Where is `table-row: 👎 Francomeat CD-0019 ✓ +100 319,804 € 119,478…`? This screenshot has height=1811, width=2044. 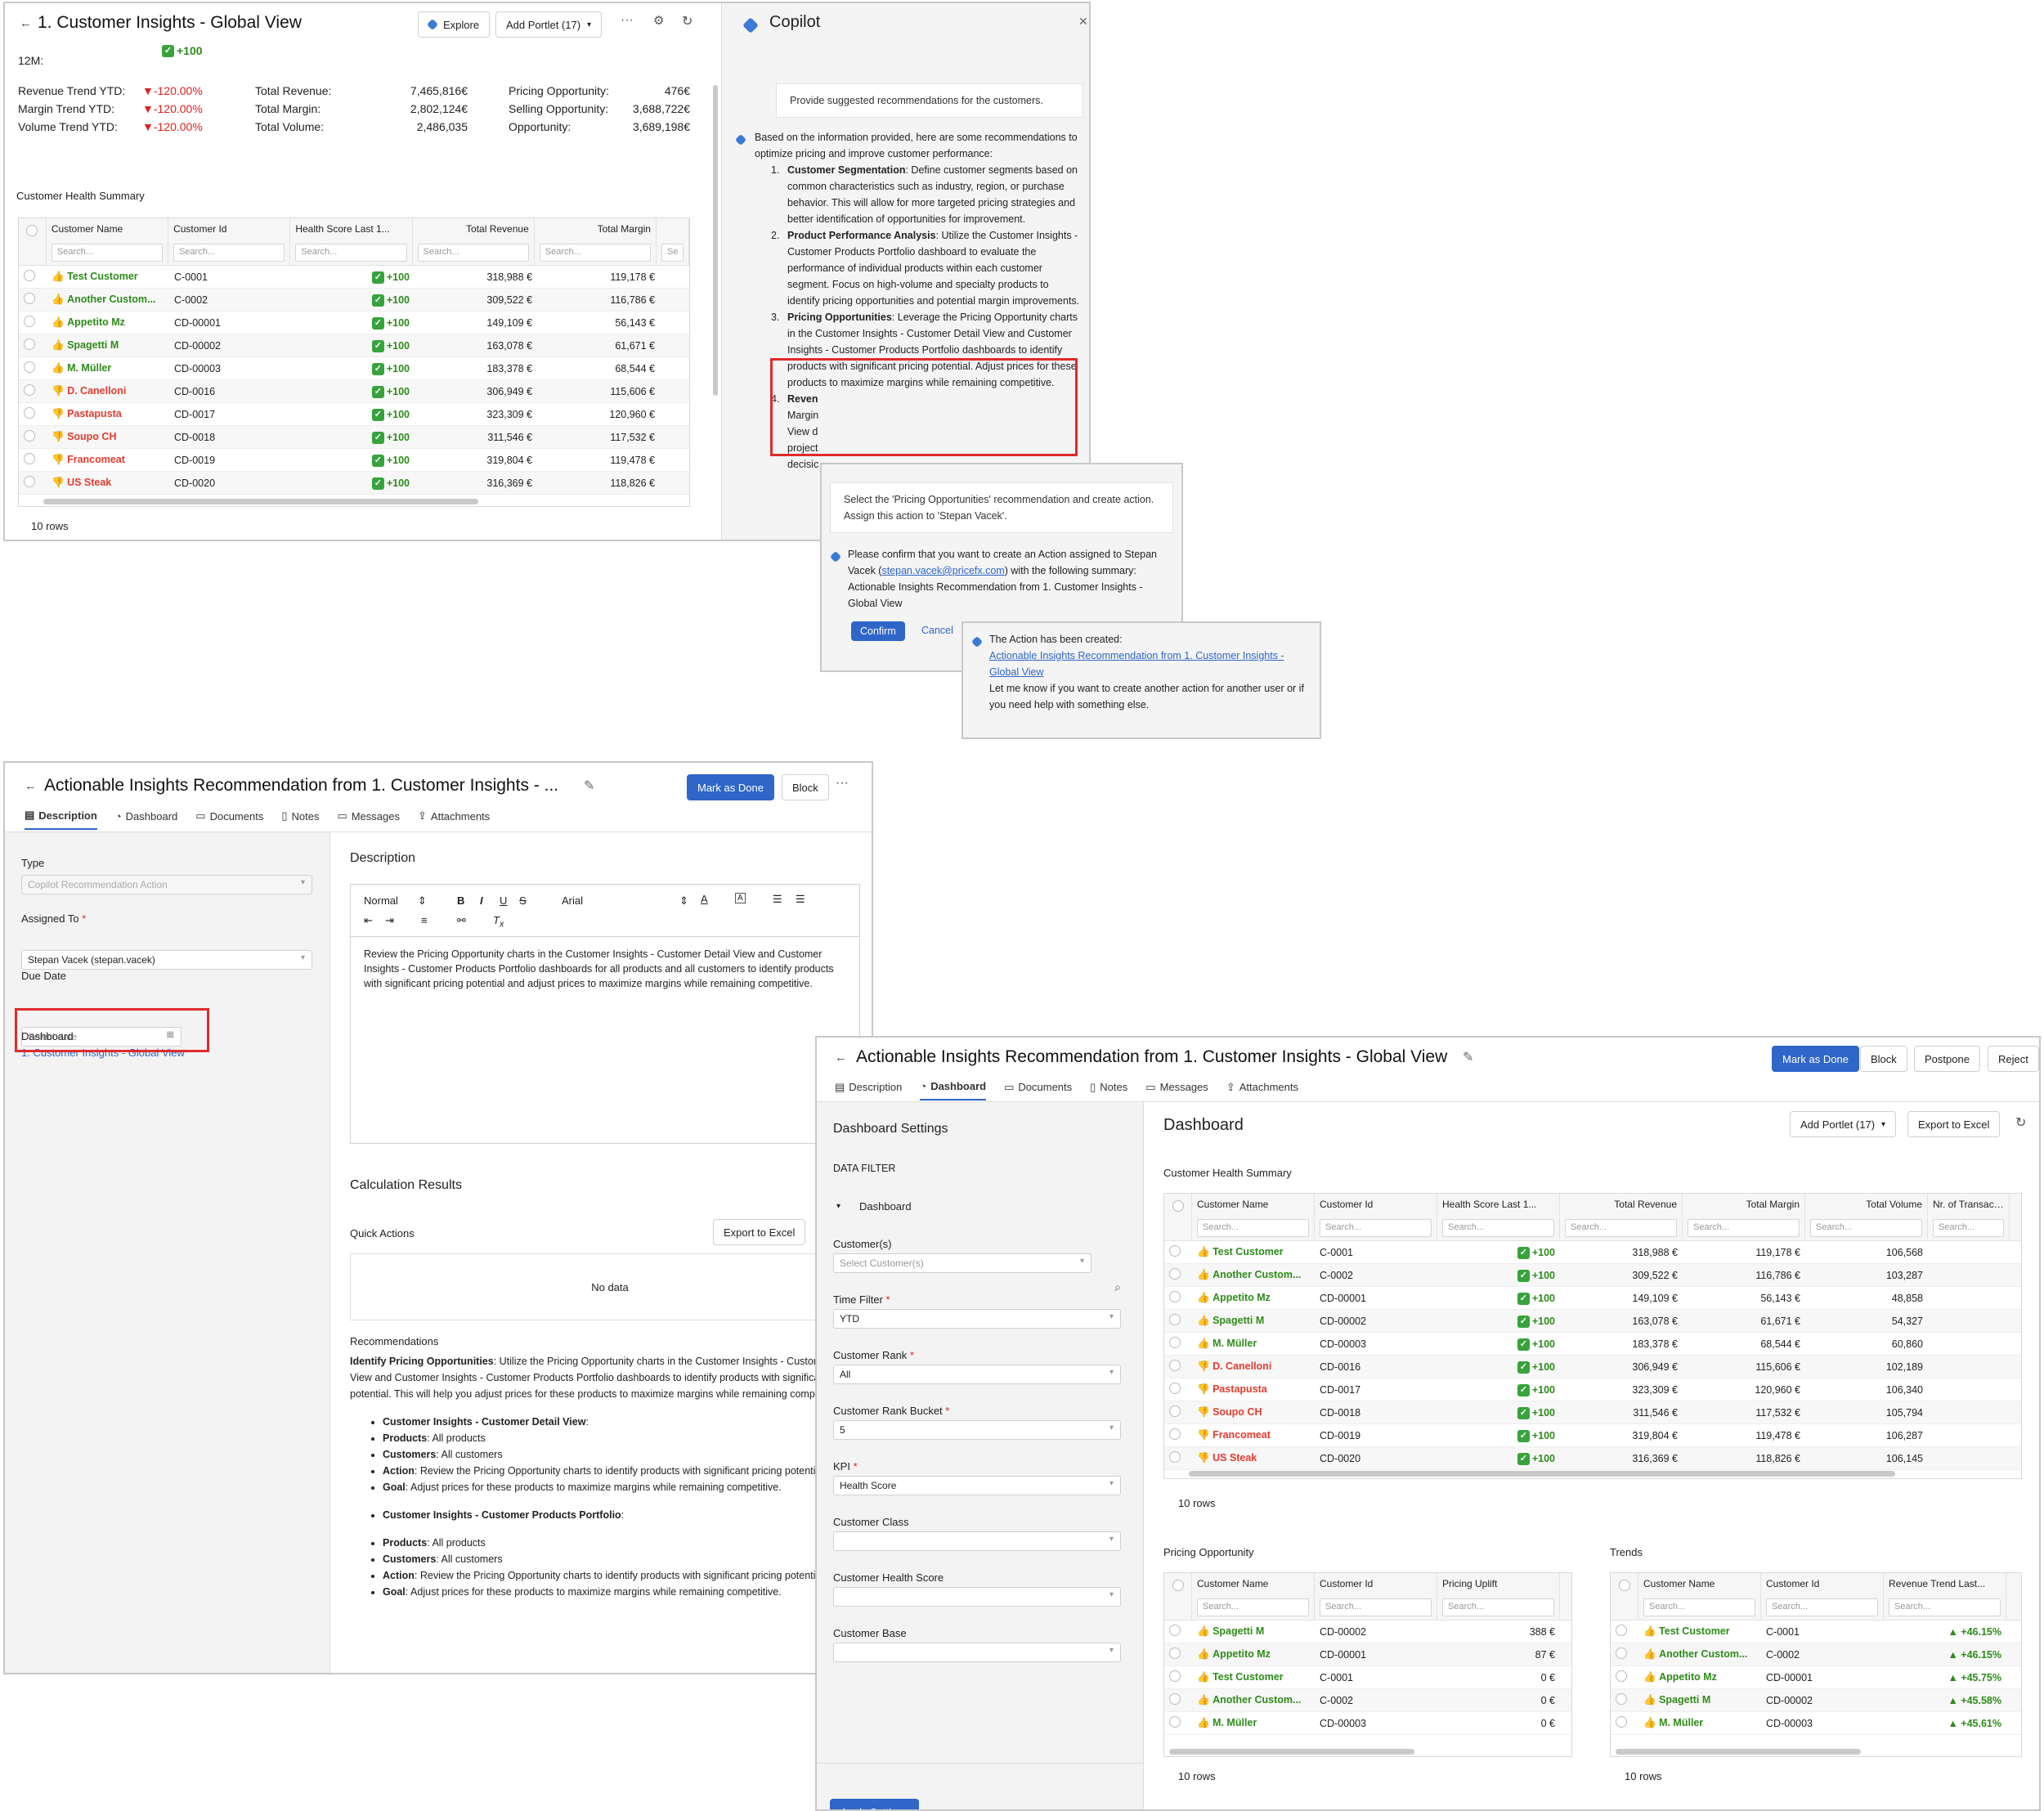
table-row: 👎 Francomeat CD-0019 ✓ +100 319,804 € 119,478… is located at coordinates (1592, 1435).